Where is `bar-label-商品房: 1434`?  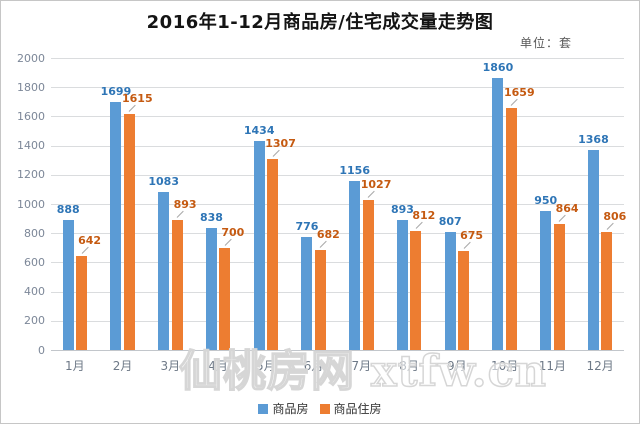 bar-label-商品房: 1434 is located at coordinates (259, 130).